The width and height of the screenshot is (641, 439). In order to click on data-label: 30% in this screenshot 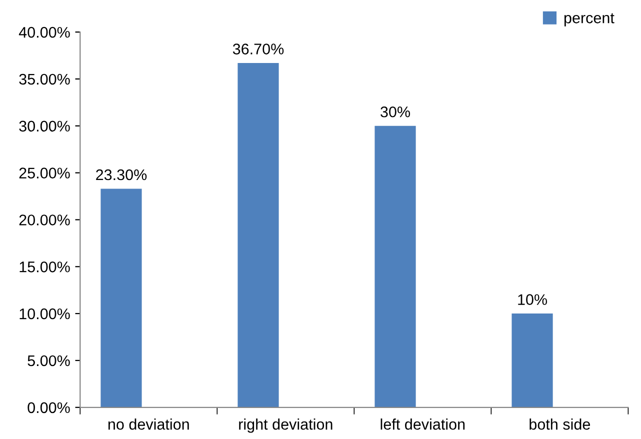, I will do `click(395, 112)`.